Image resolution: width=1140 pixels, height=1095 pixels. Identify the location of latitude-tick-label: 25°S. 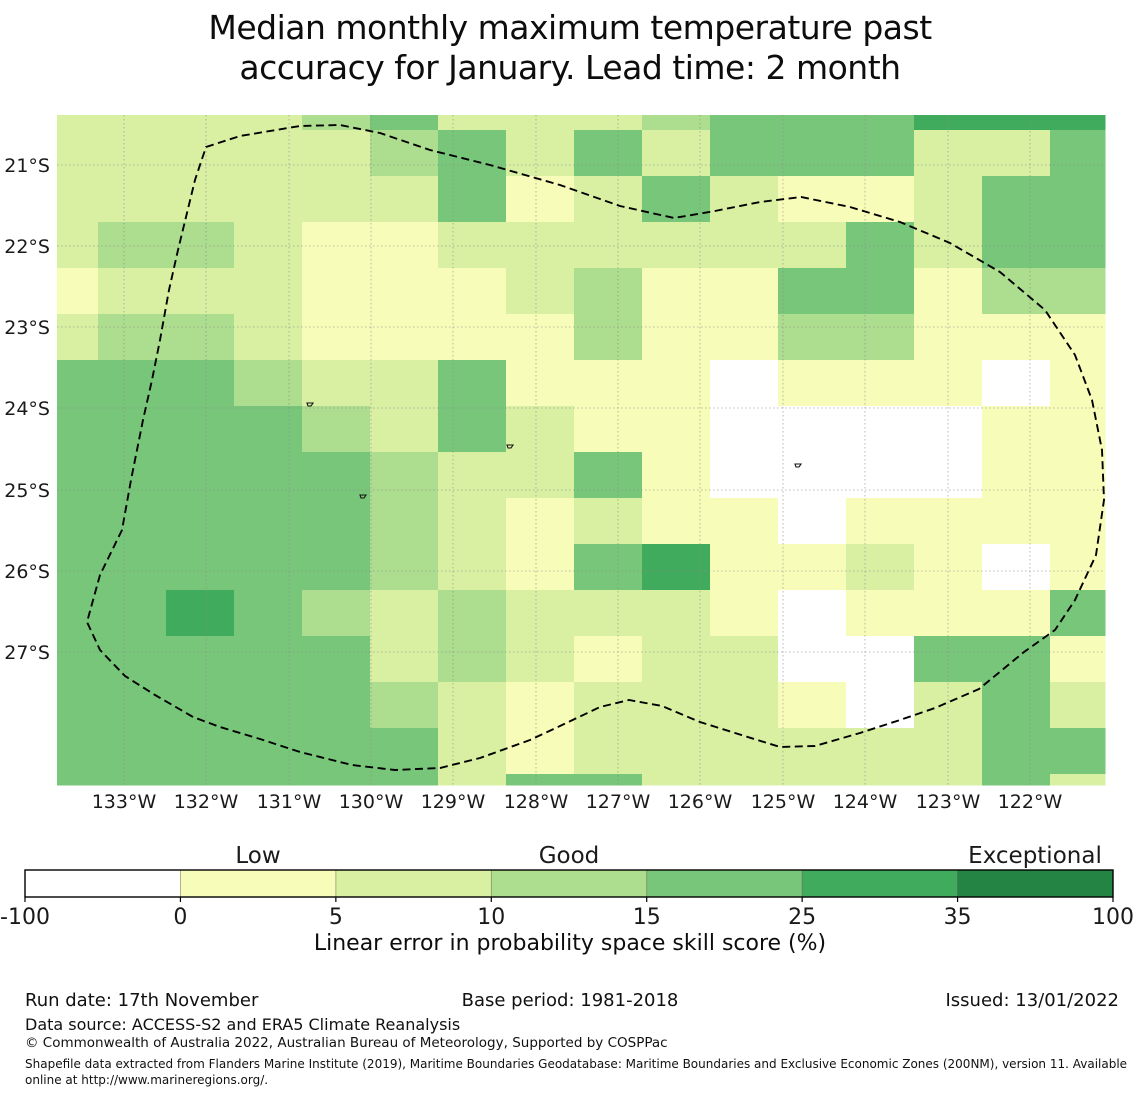
(27, 491).